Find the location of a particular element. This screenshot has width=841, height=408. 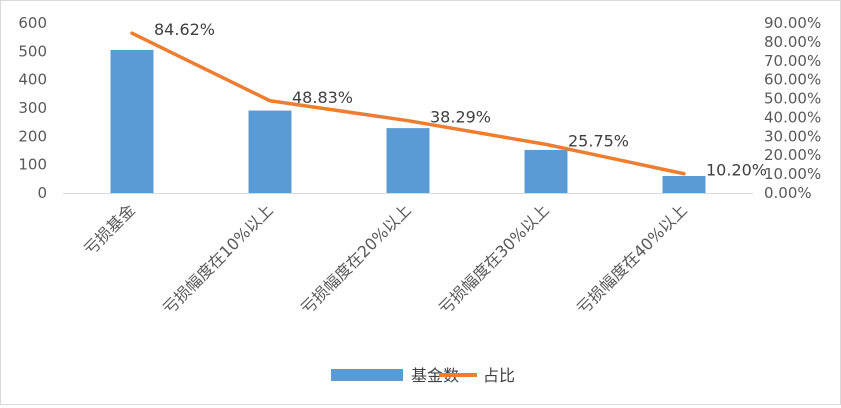

data-label: 10.20% is located at coordinates (736, 170).